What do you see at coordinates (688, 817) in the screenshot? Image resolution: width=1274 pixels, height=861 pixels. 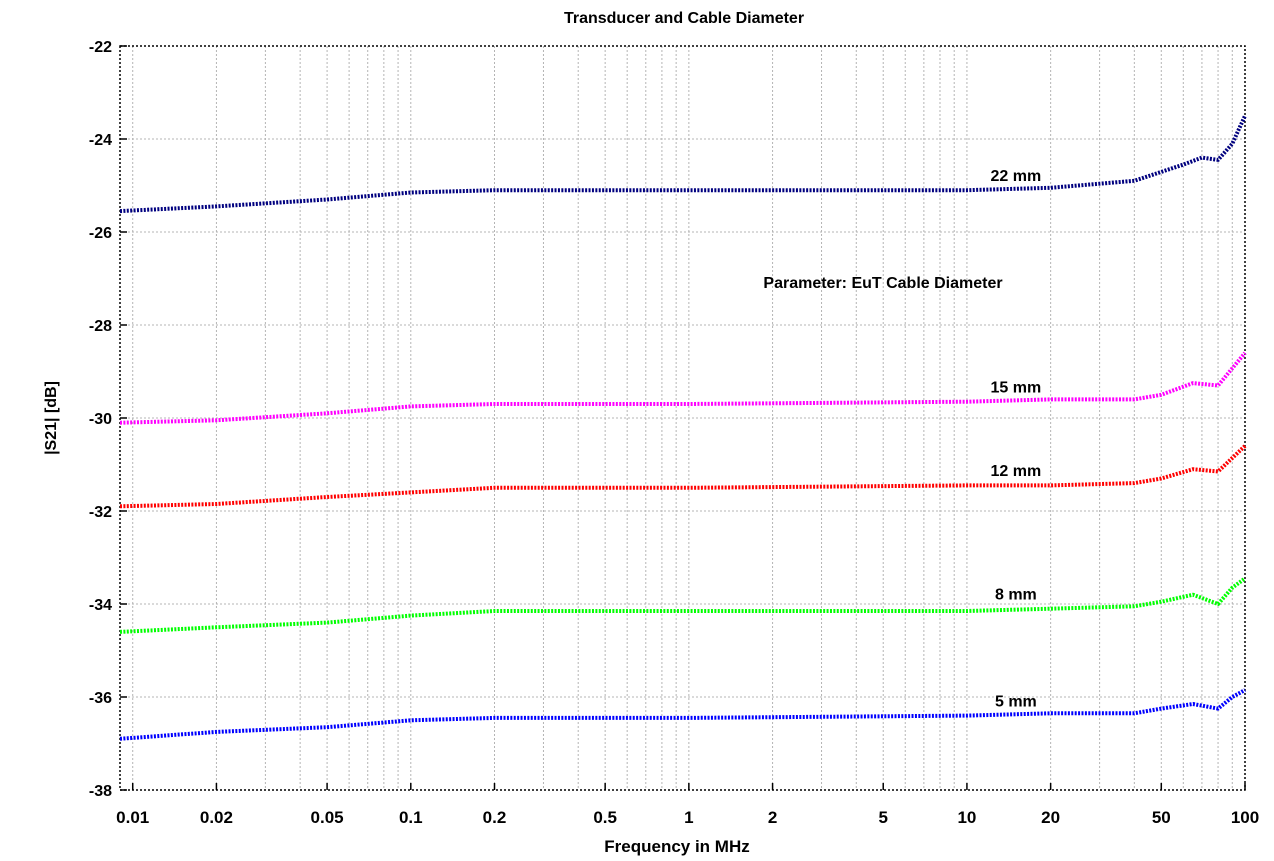 I see `x-tick-label: 1` at bounding box center [688, 817].